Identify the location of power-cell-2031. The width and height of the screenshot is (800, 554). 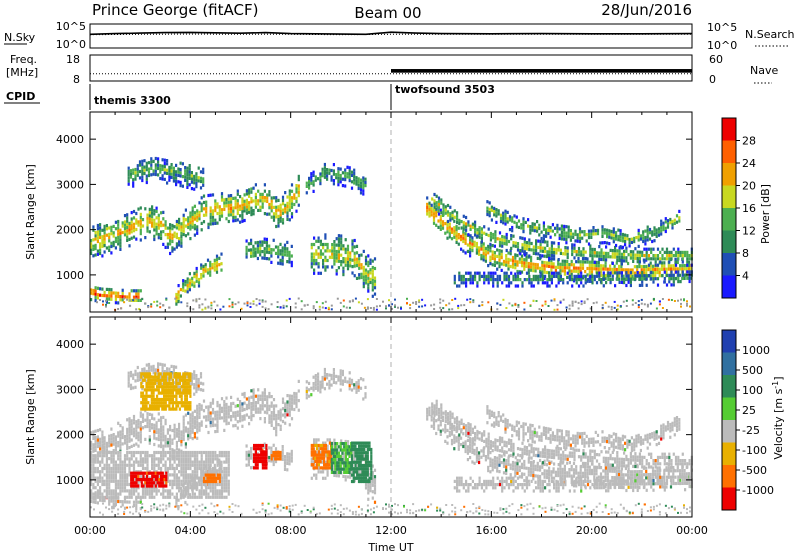
(606, 260).